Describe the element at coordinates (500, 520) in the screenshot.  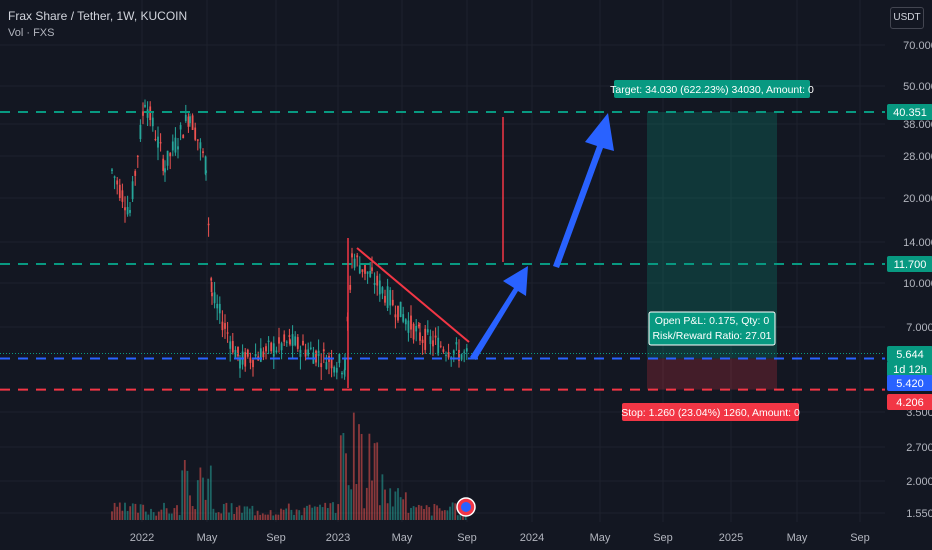
I see `time-axis: 2022 May Sep 2023 May Sep 2024 May Sep 2025 May Sep` at that location.